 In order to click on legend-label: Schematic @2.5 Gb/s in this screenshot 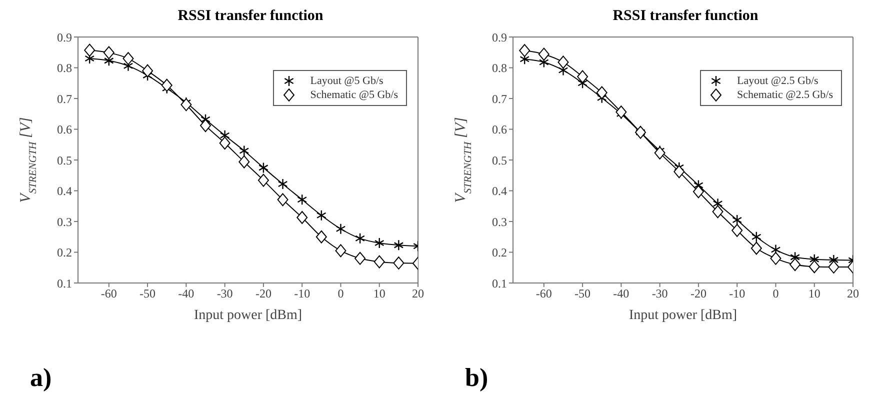, I will do `click(785, 95)`.